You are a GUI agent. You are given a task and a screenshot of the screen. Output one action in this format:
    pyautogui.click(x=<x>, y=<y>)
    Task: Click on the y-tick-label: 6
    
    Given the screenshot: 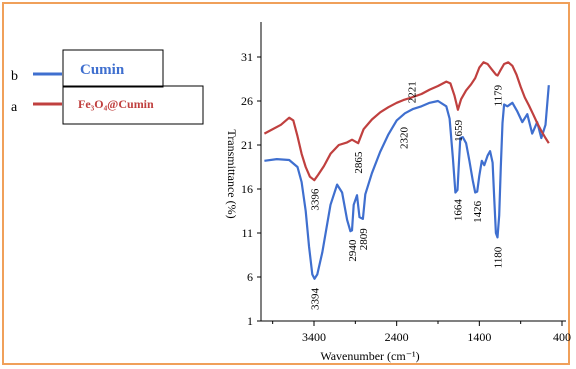 What is the action you would take?
    pyautogui.click(x=250, y=277)
    